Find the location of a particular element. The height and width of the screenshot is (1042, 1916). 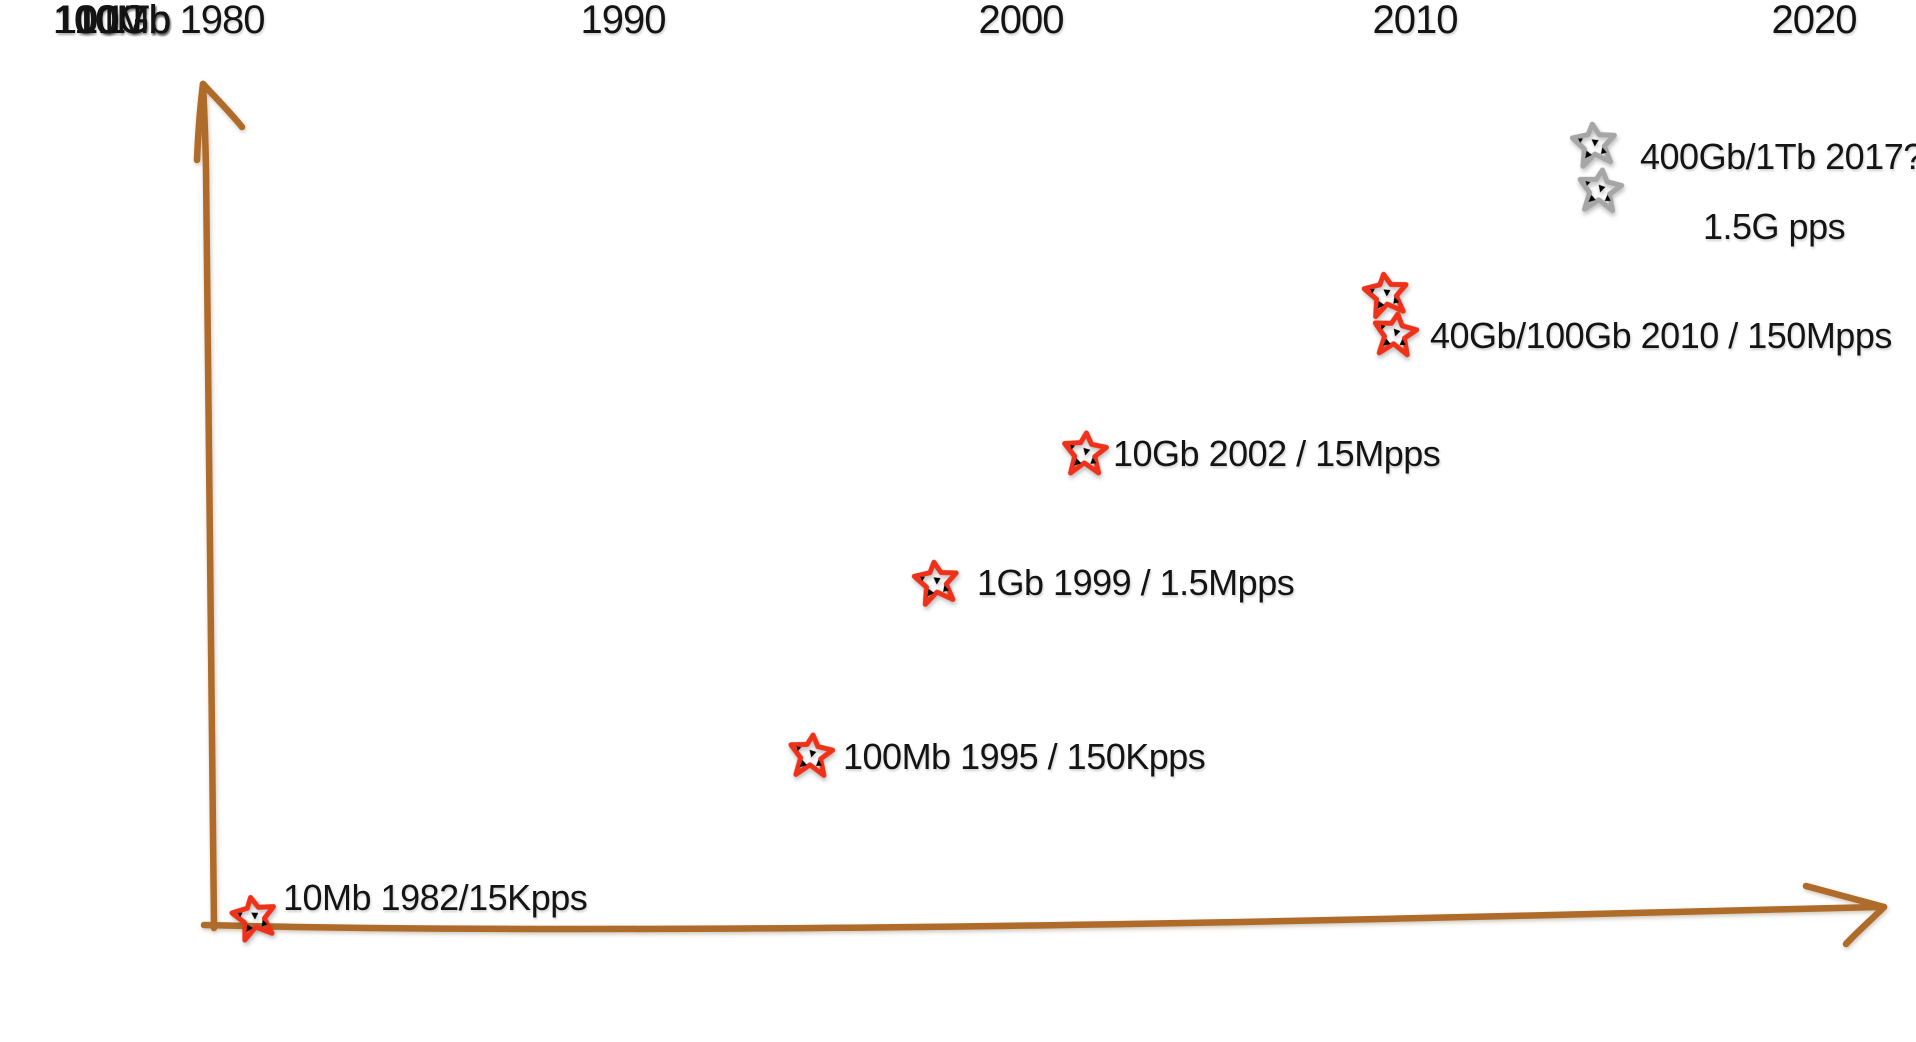

star-icon-1tb-gray is located at coordinates (1600, 189).